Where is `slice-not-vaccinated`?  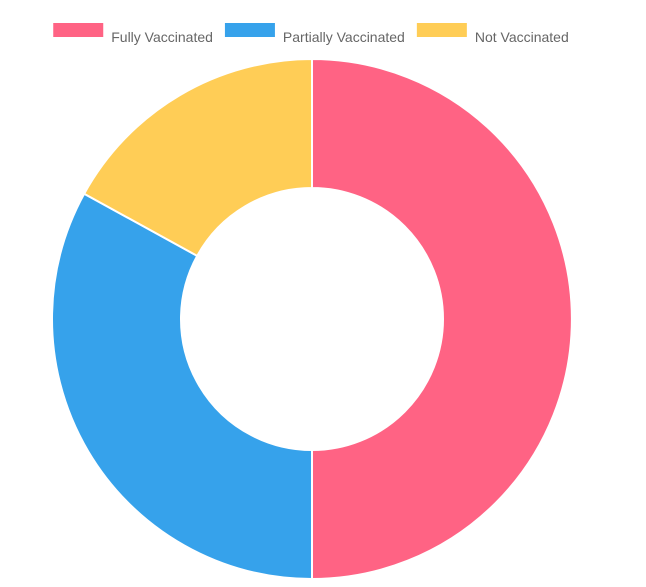 slice-not-vaccinated is located at coordinates (197, 157).